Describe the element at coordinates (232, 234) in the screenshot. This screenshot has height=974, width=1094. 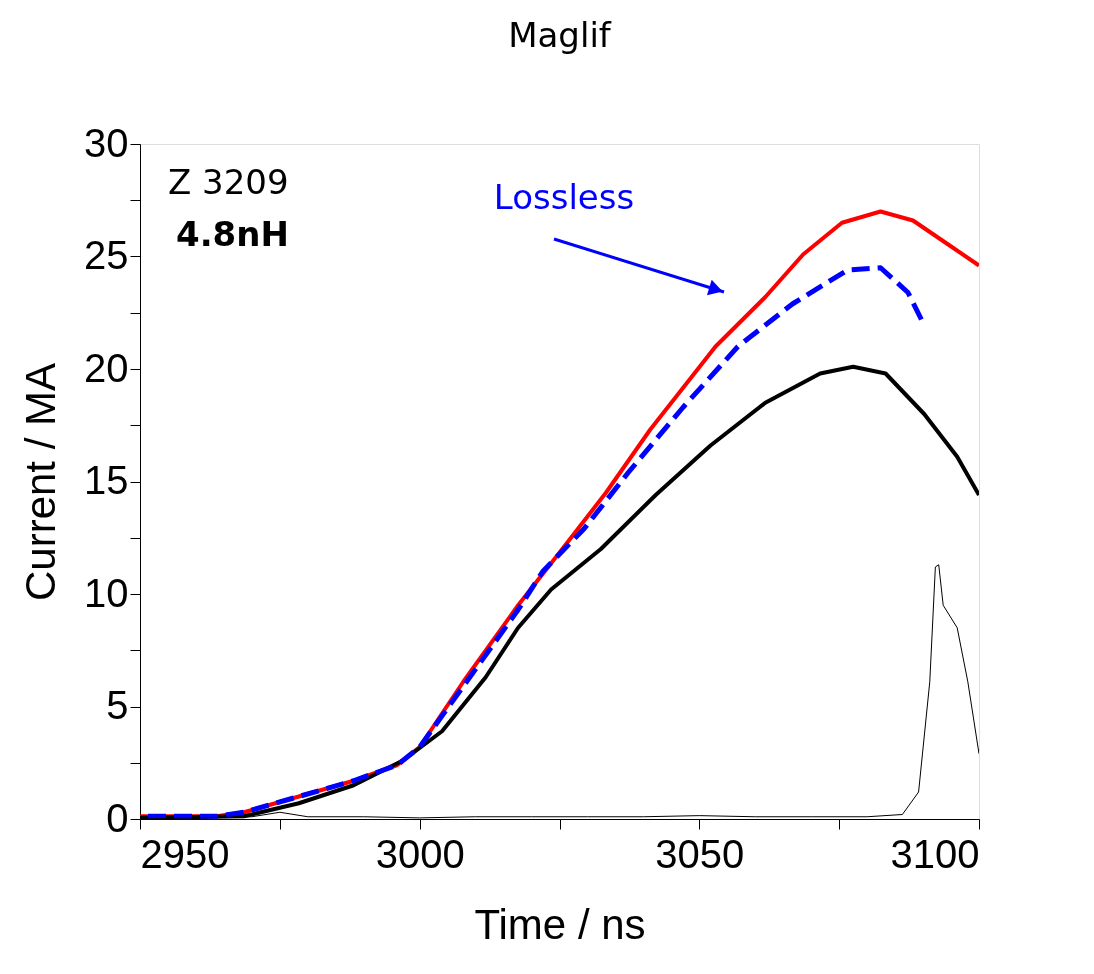
I see `annotation: 4.8nH` at that location.